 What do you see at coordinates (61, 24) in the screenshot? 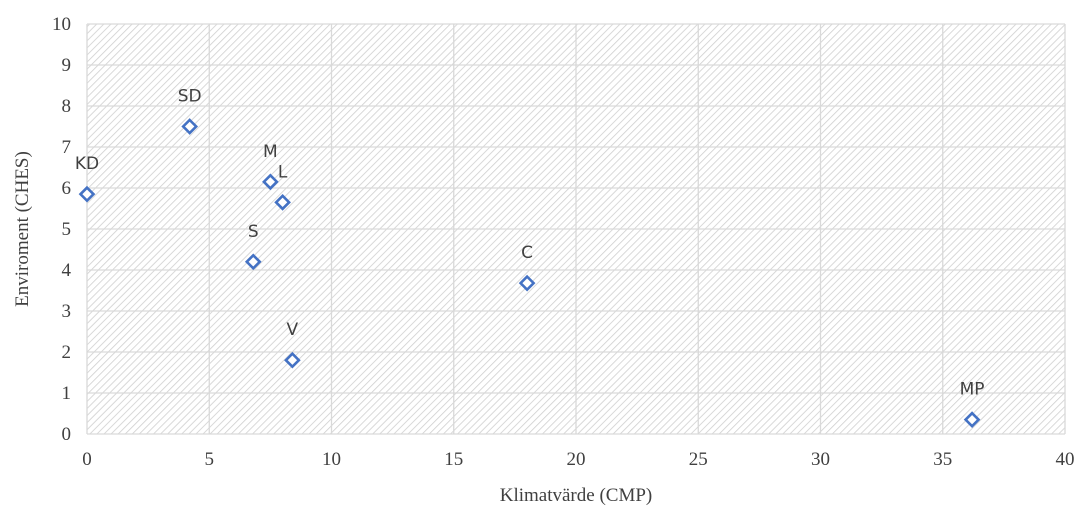
I see `y-tick-label: 10` at bounding box center [61, 24].